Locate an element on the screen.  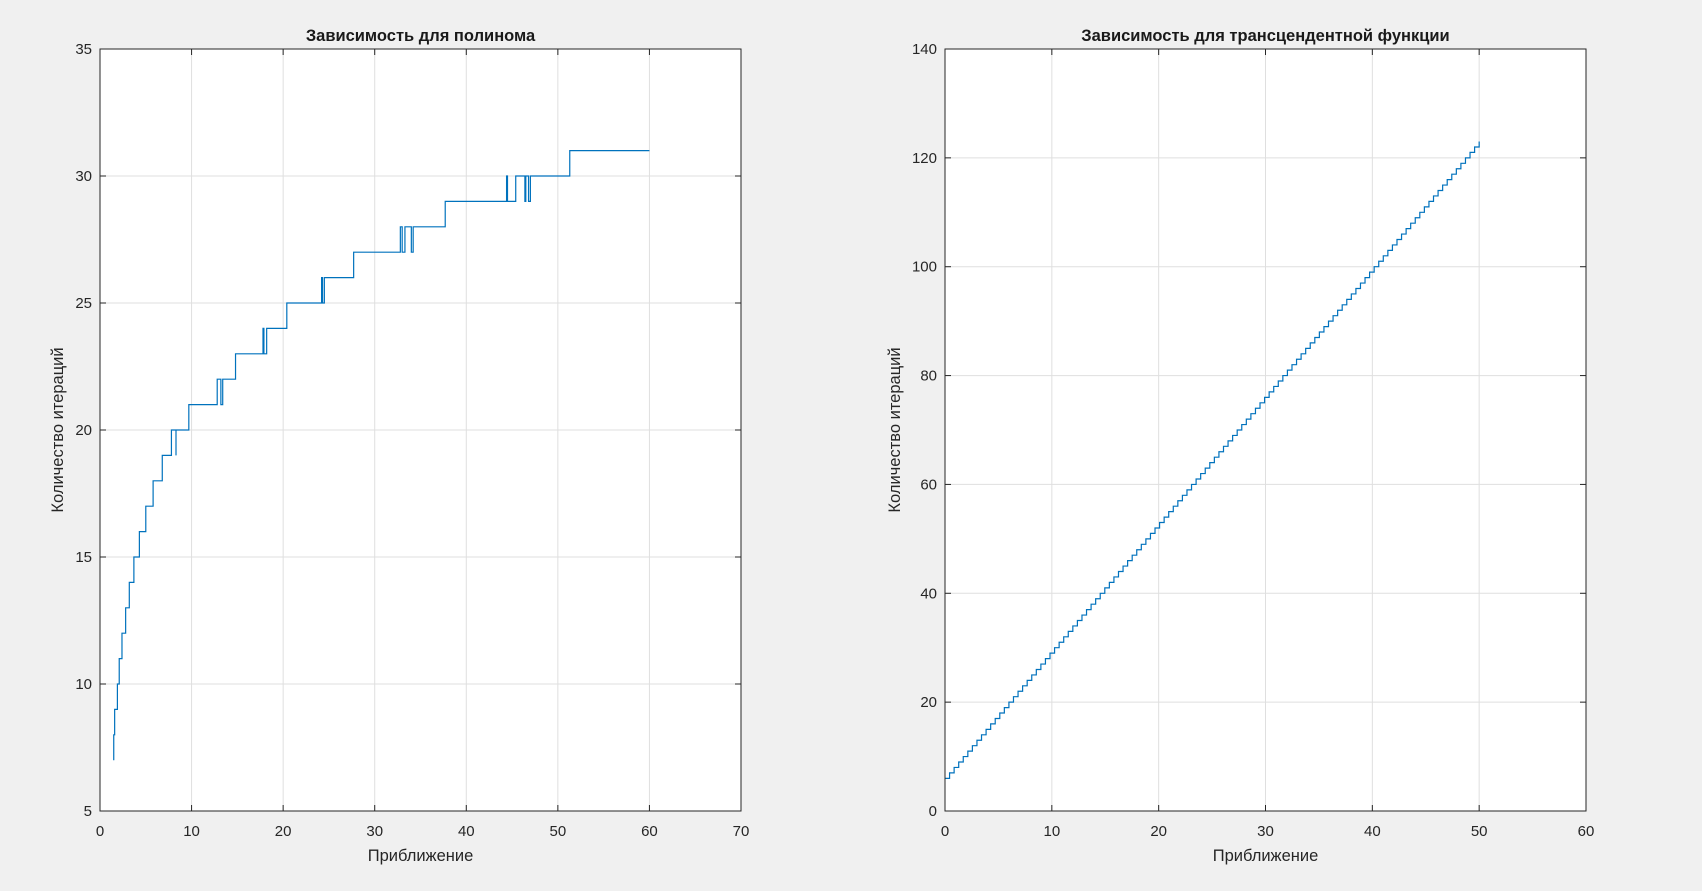
chart-transcendental-xtick-label: 30 is located at coordinates (1265, 831).